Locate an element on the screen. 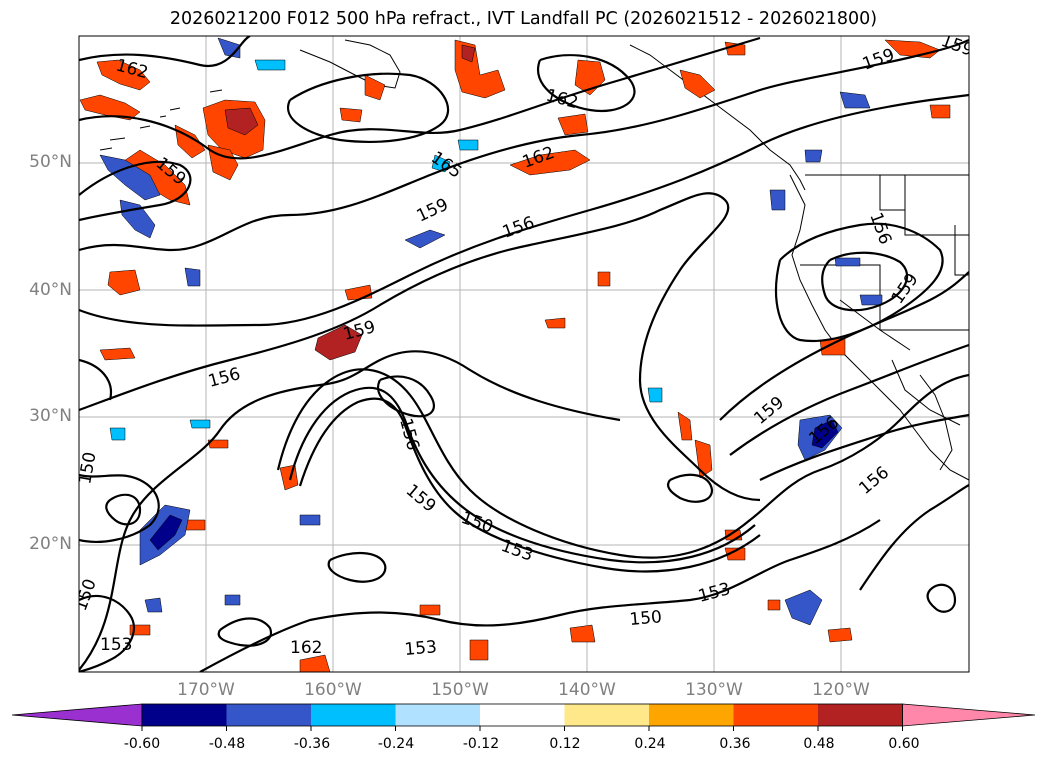 This screenshot has height=765, width=1047. lon-label: 120°W is located at coordinates (841, 690).